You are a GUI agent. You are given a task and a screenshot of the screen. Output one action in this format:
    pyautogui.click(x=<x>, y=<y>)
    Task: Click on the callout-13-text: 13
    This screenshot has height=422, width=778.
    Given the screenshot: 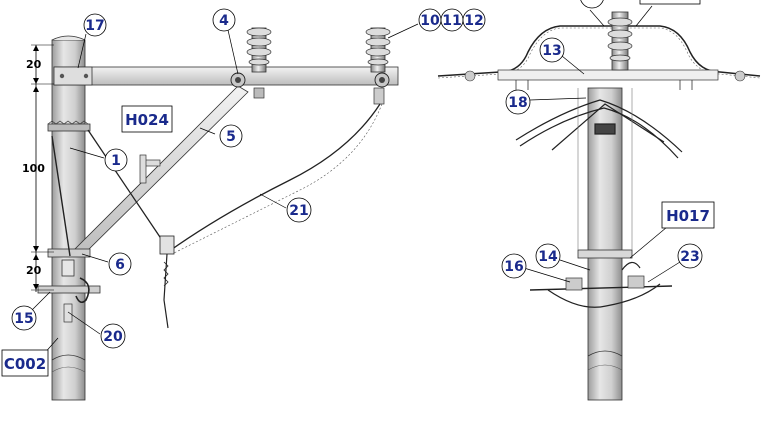 What is the action you would take?
    pyautogui.click(x=551, y=51)
    